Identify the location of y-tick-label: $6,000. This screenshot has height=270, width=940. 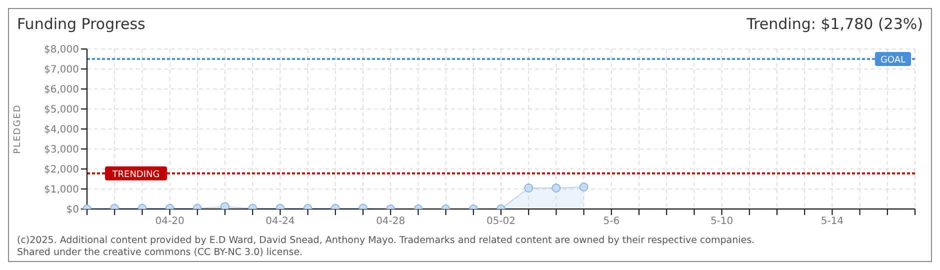
(61, 90).